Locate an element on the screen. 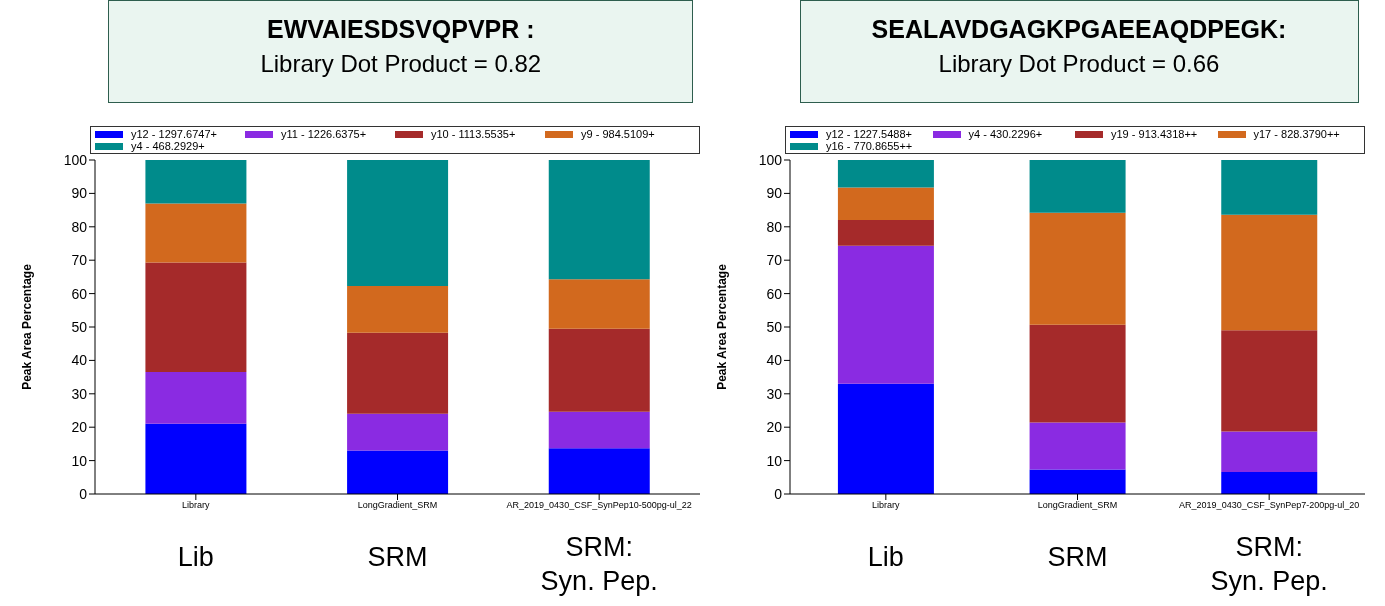 The width and height of the screenshot is (1385, 606). legend-label: y17 - 828.3790++ is located at coordinates (1296, 134).